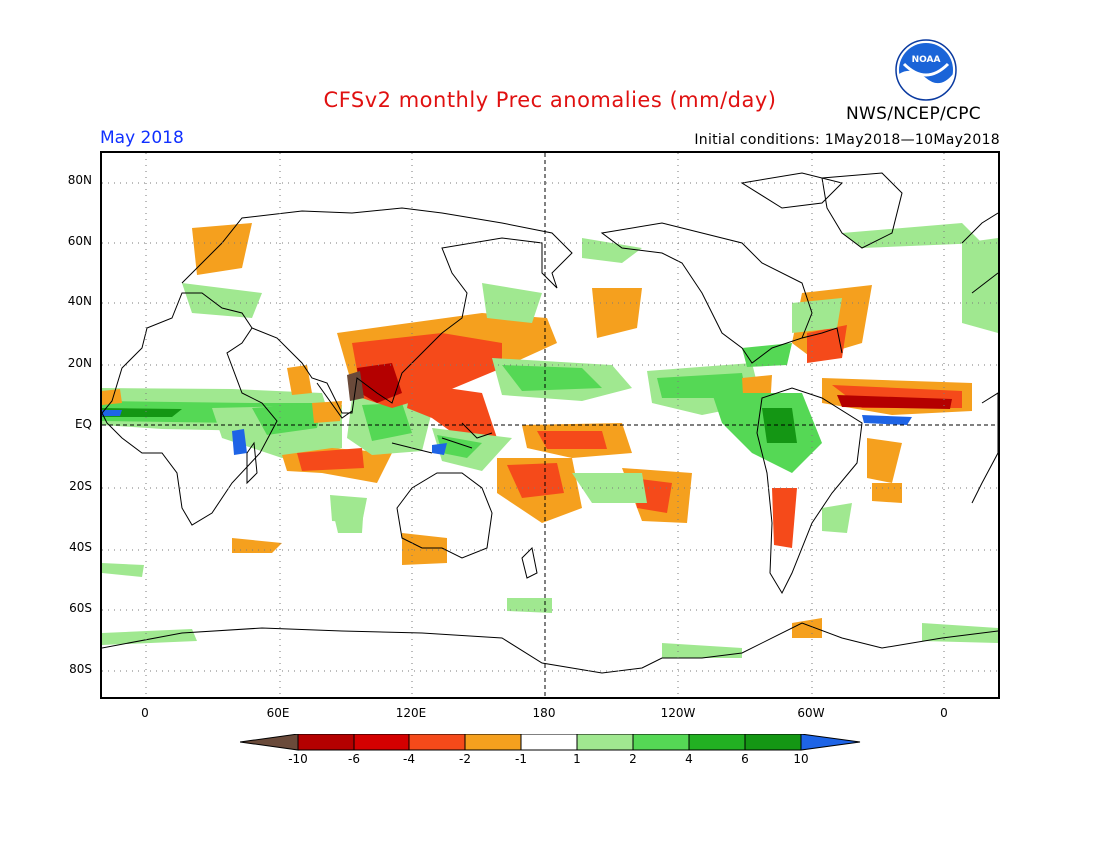 The image size is (1100, 850). What do you see at coordinates (633, 759) in the screenshot?
I see `colorbar-label: 2` at bounding box center [633, 759].